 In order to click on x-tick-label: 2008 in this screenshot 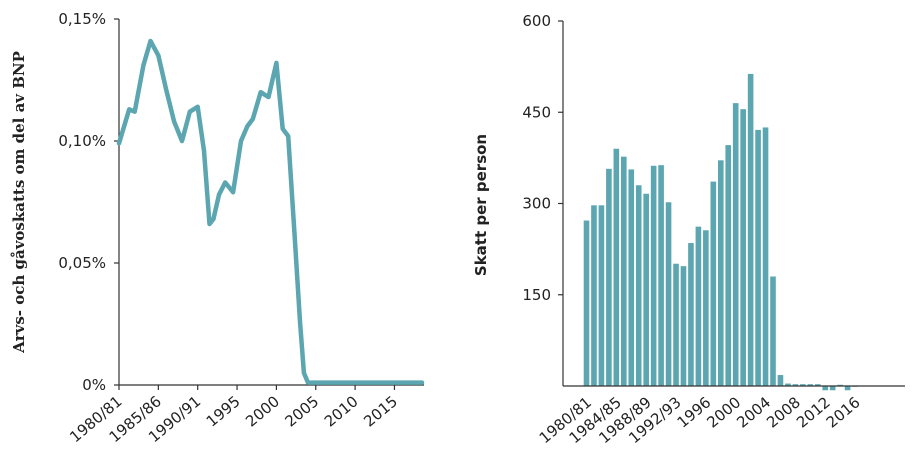, I will do `click(783, 412)`.